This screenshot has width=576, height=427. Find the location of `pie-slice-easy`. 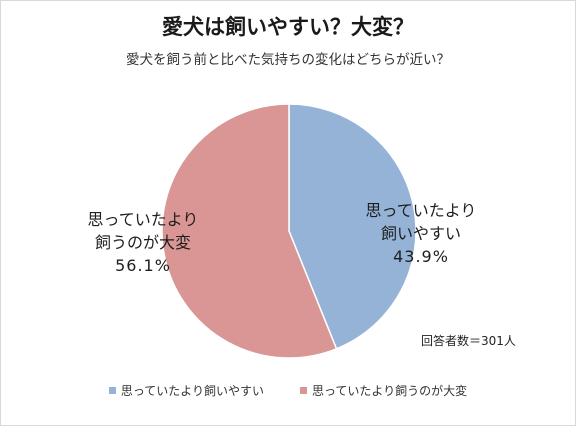

pie-slice-easy is located at coordinates (352, 226).